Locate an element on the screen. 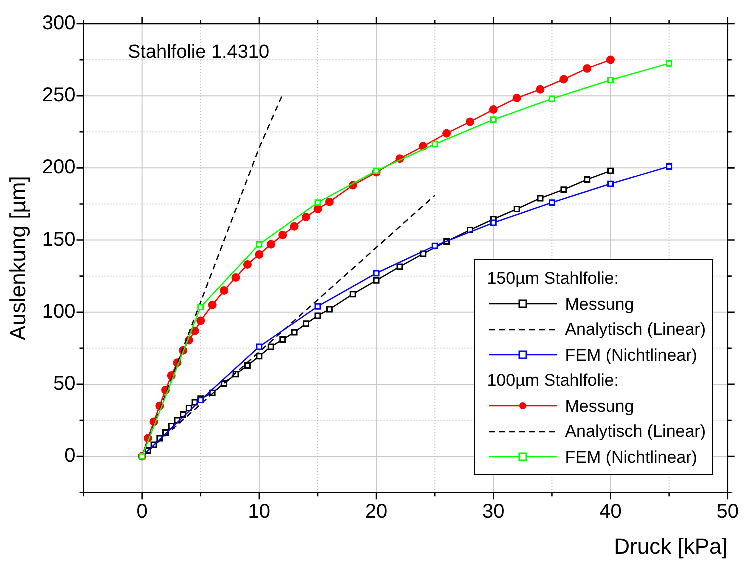  y-tick-label: 100 is located at coordinates (59, 311).